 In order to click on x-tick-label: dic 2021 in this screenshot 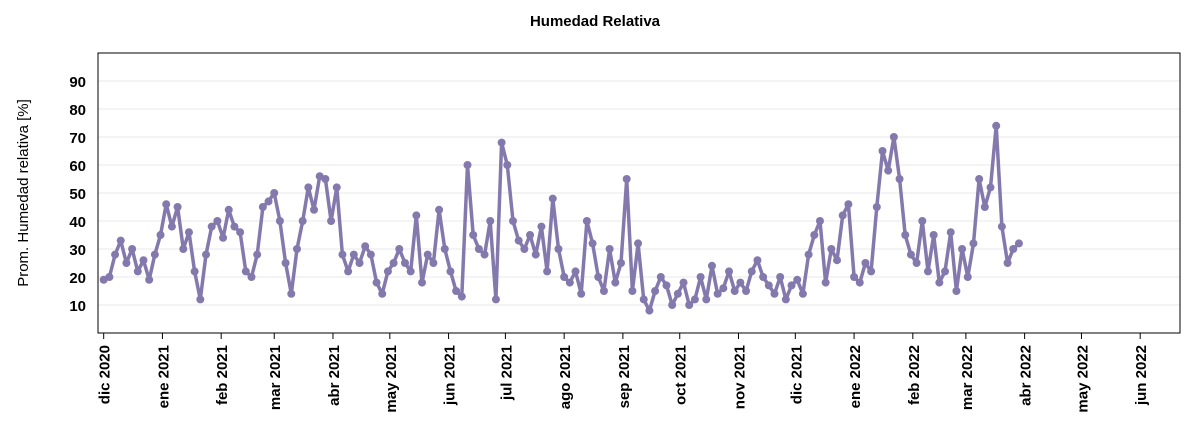, I will do `click(796, 374)`.